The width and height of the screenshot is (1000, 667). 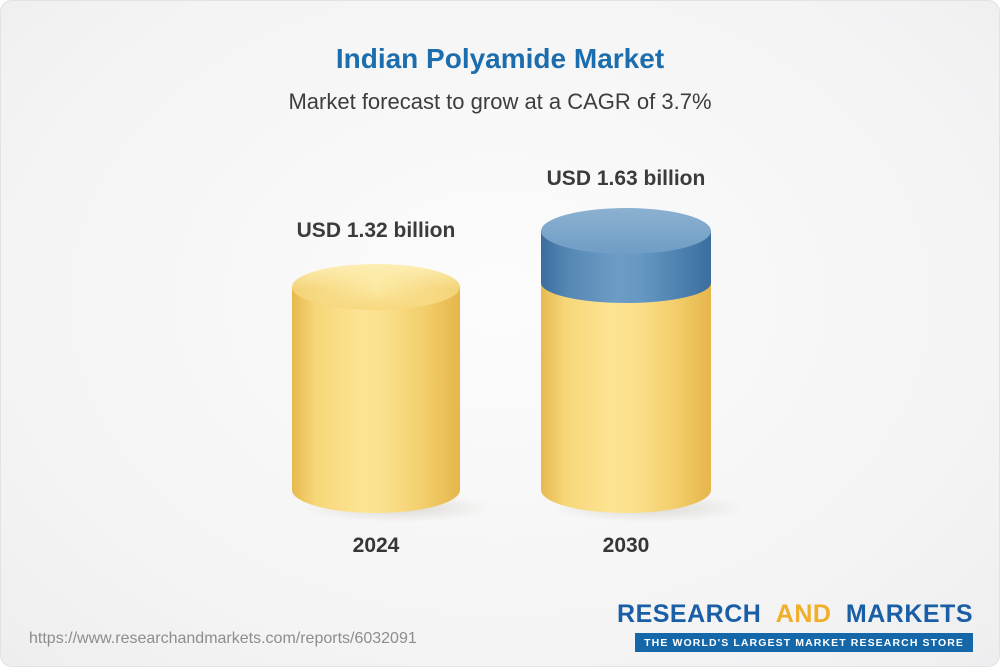 I want to click on x-label-2024: 2024, so click(x=376, y=545).